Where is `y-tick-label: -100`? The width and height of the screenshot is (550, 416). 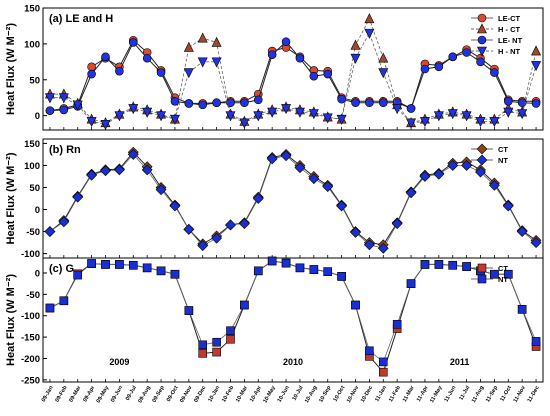 y-tick-label: -100 is located at coordinates (30, 254).